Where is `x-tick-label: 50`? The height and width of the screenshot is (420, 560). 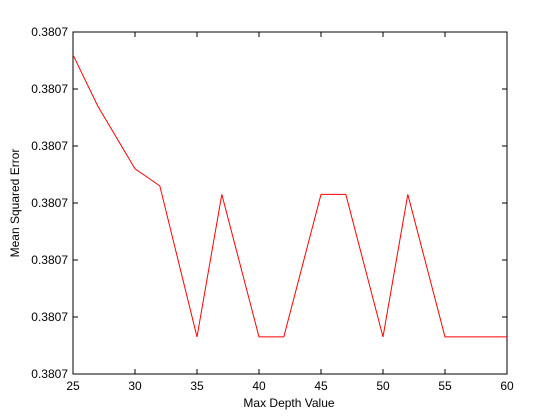
x-tick-label: 50 is located at coordinates (383, 386).